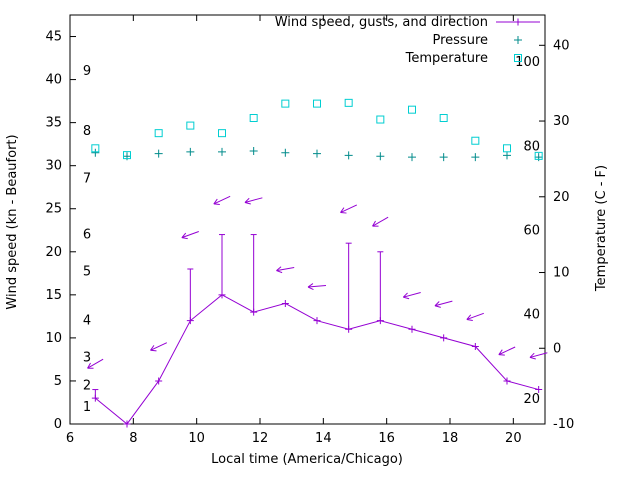 This screenshot has width=640, height=480. What do you see at coordinates (531, 399) in the screenshot?
I see `fahrenheit-label: 20` at bounding box center [531, 399].